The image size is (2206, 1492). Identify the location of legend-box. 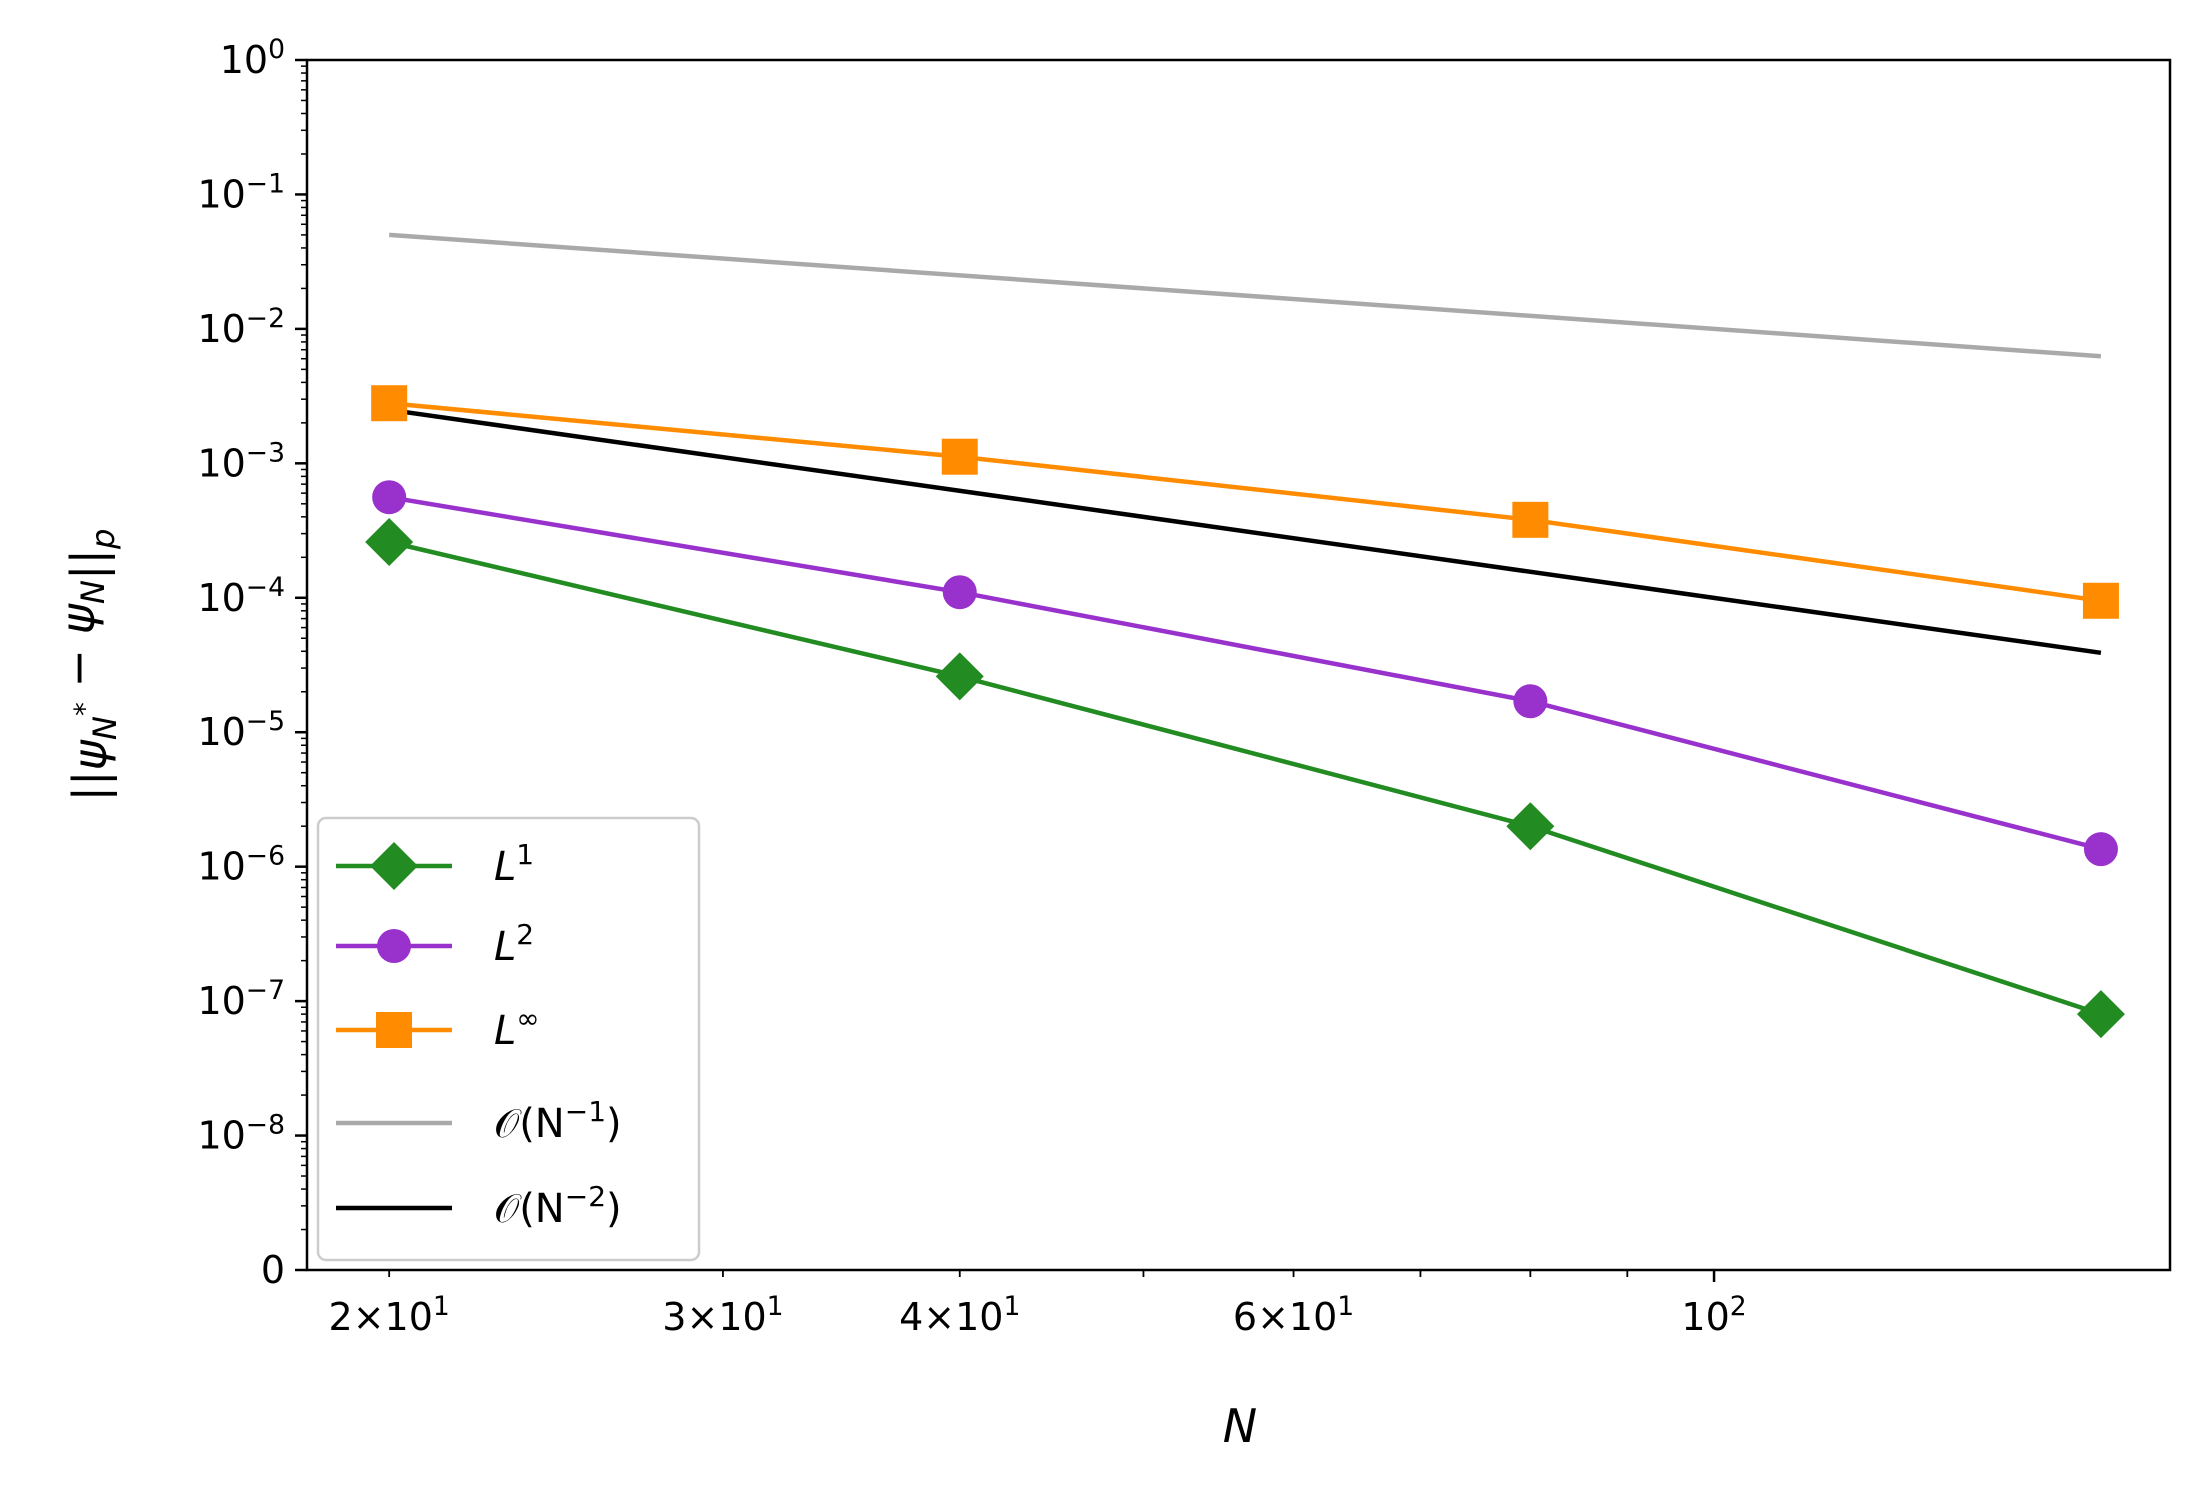
(508, 1039).